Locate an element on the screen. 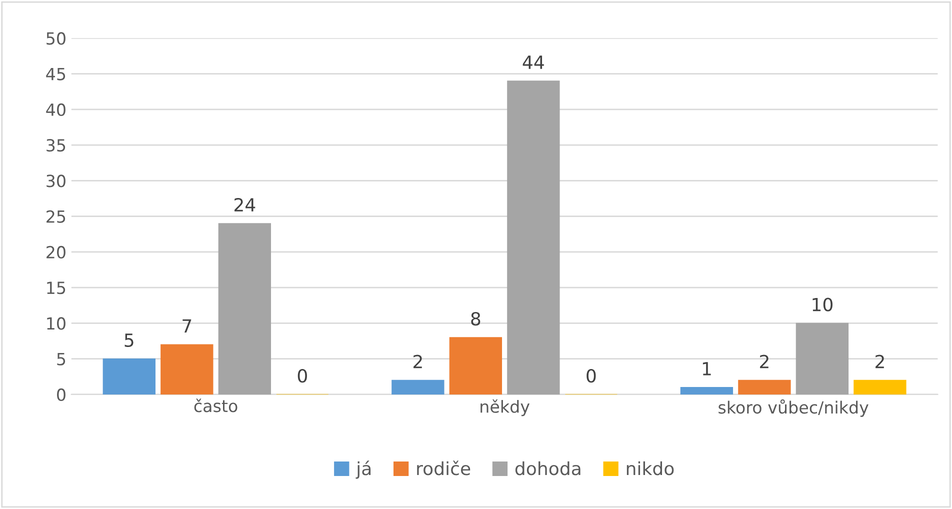  data-label: 10 is located at coordinates (822, 305).